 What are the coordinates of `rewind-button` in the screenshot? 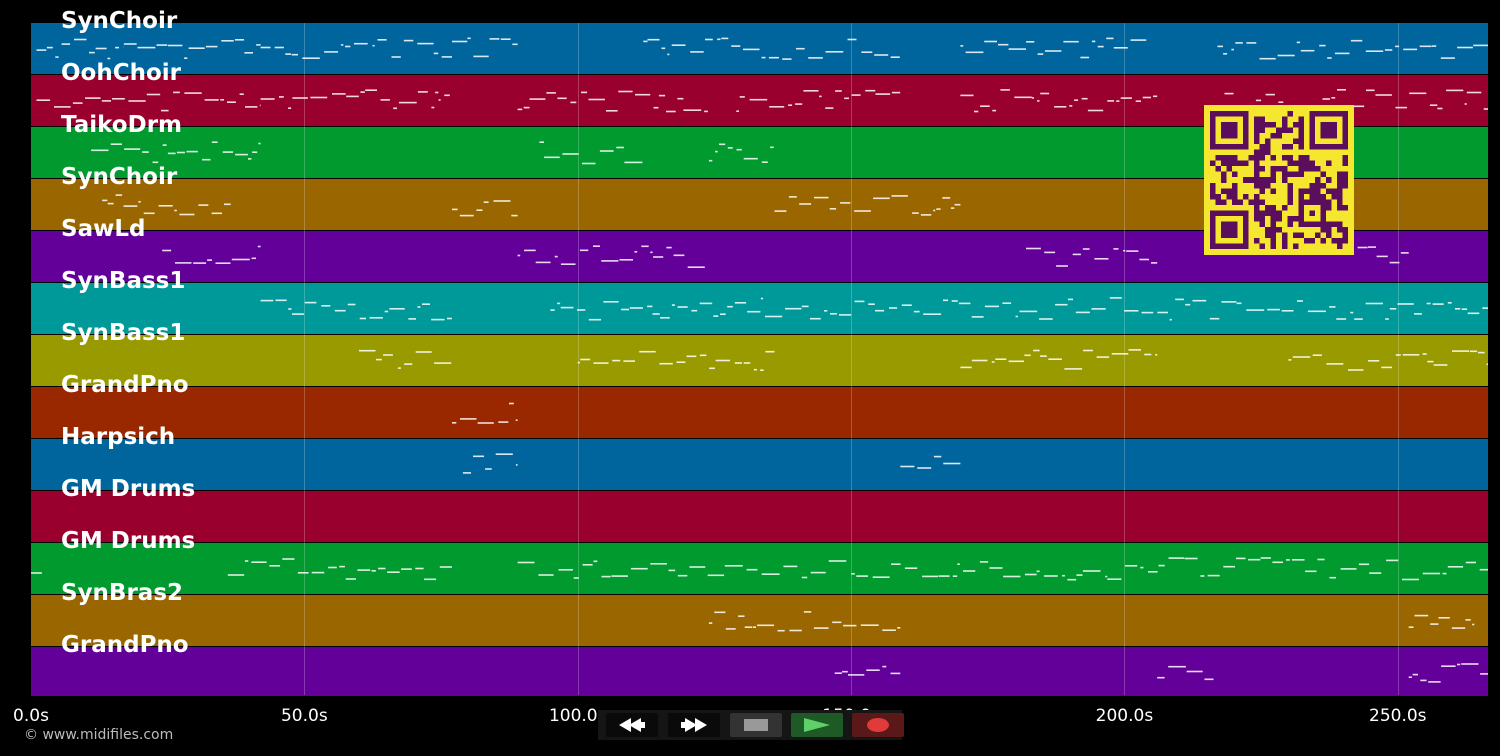 It's located at (632, 725).